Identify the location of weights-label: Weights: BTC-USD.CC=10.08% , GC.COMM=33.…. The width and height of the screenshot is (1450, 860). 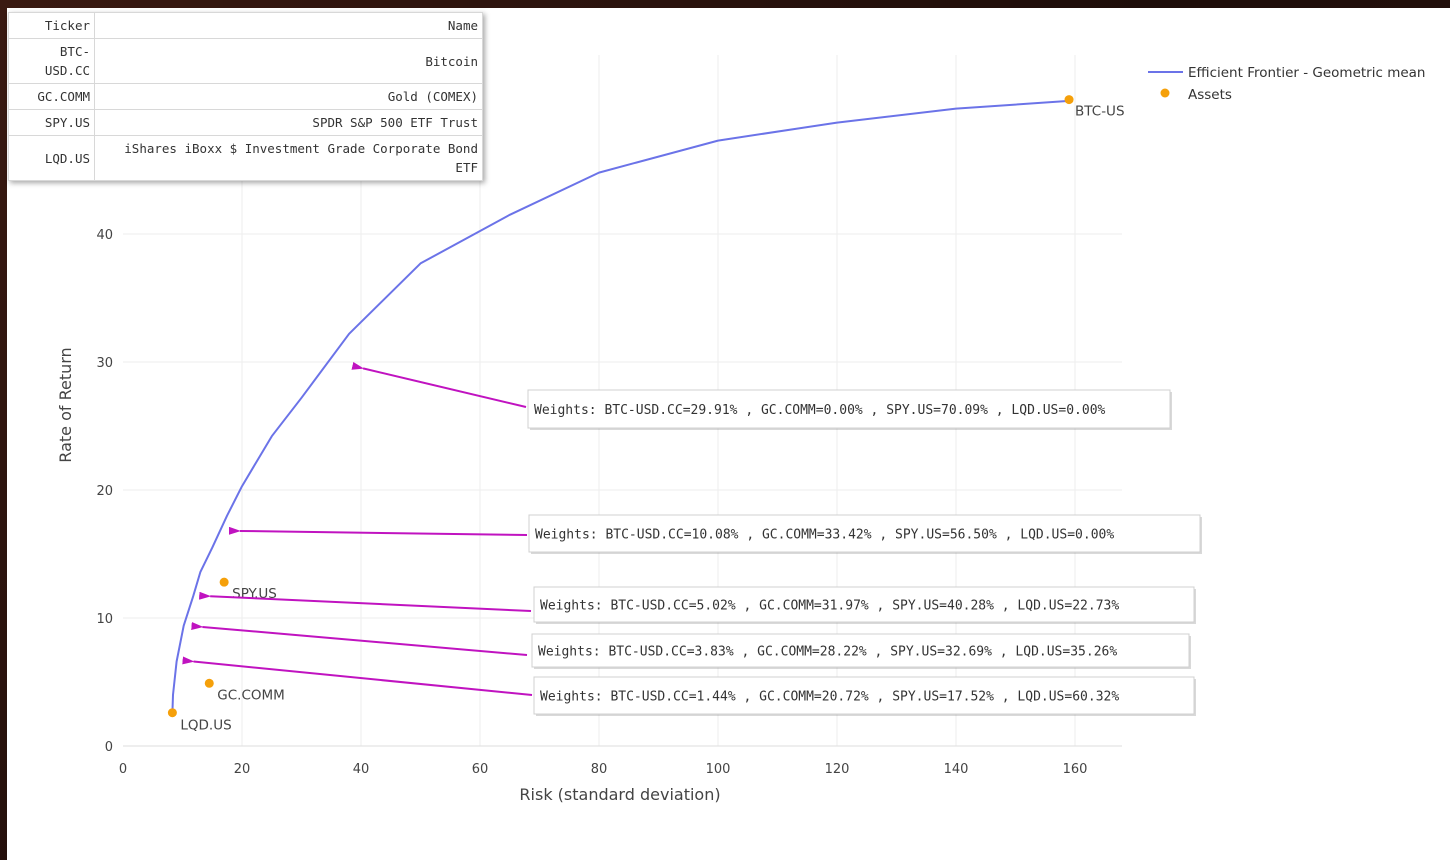
(824, 535).